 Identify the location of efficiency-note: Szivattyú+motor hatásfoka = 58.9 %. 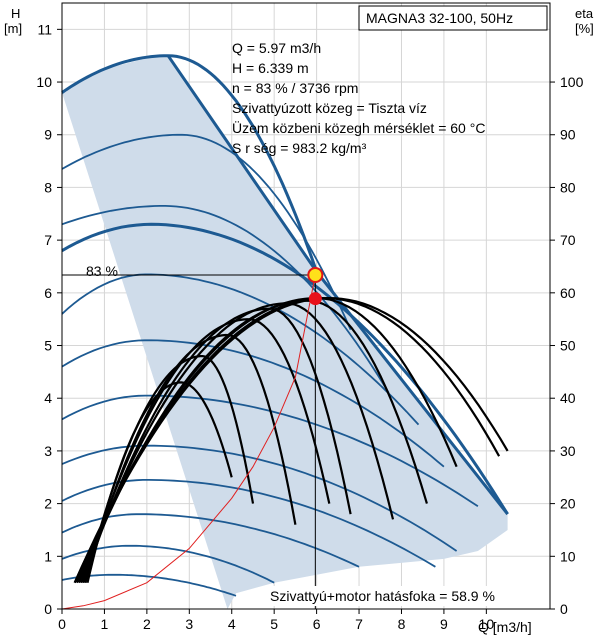
(382, 596).